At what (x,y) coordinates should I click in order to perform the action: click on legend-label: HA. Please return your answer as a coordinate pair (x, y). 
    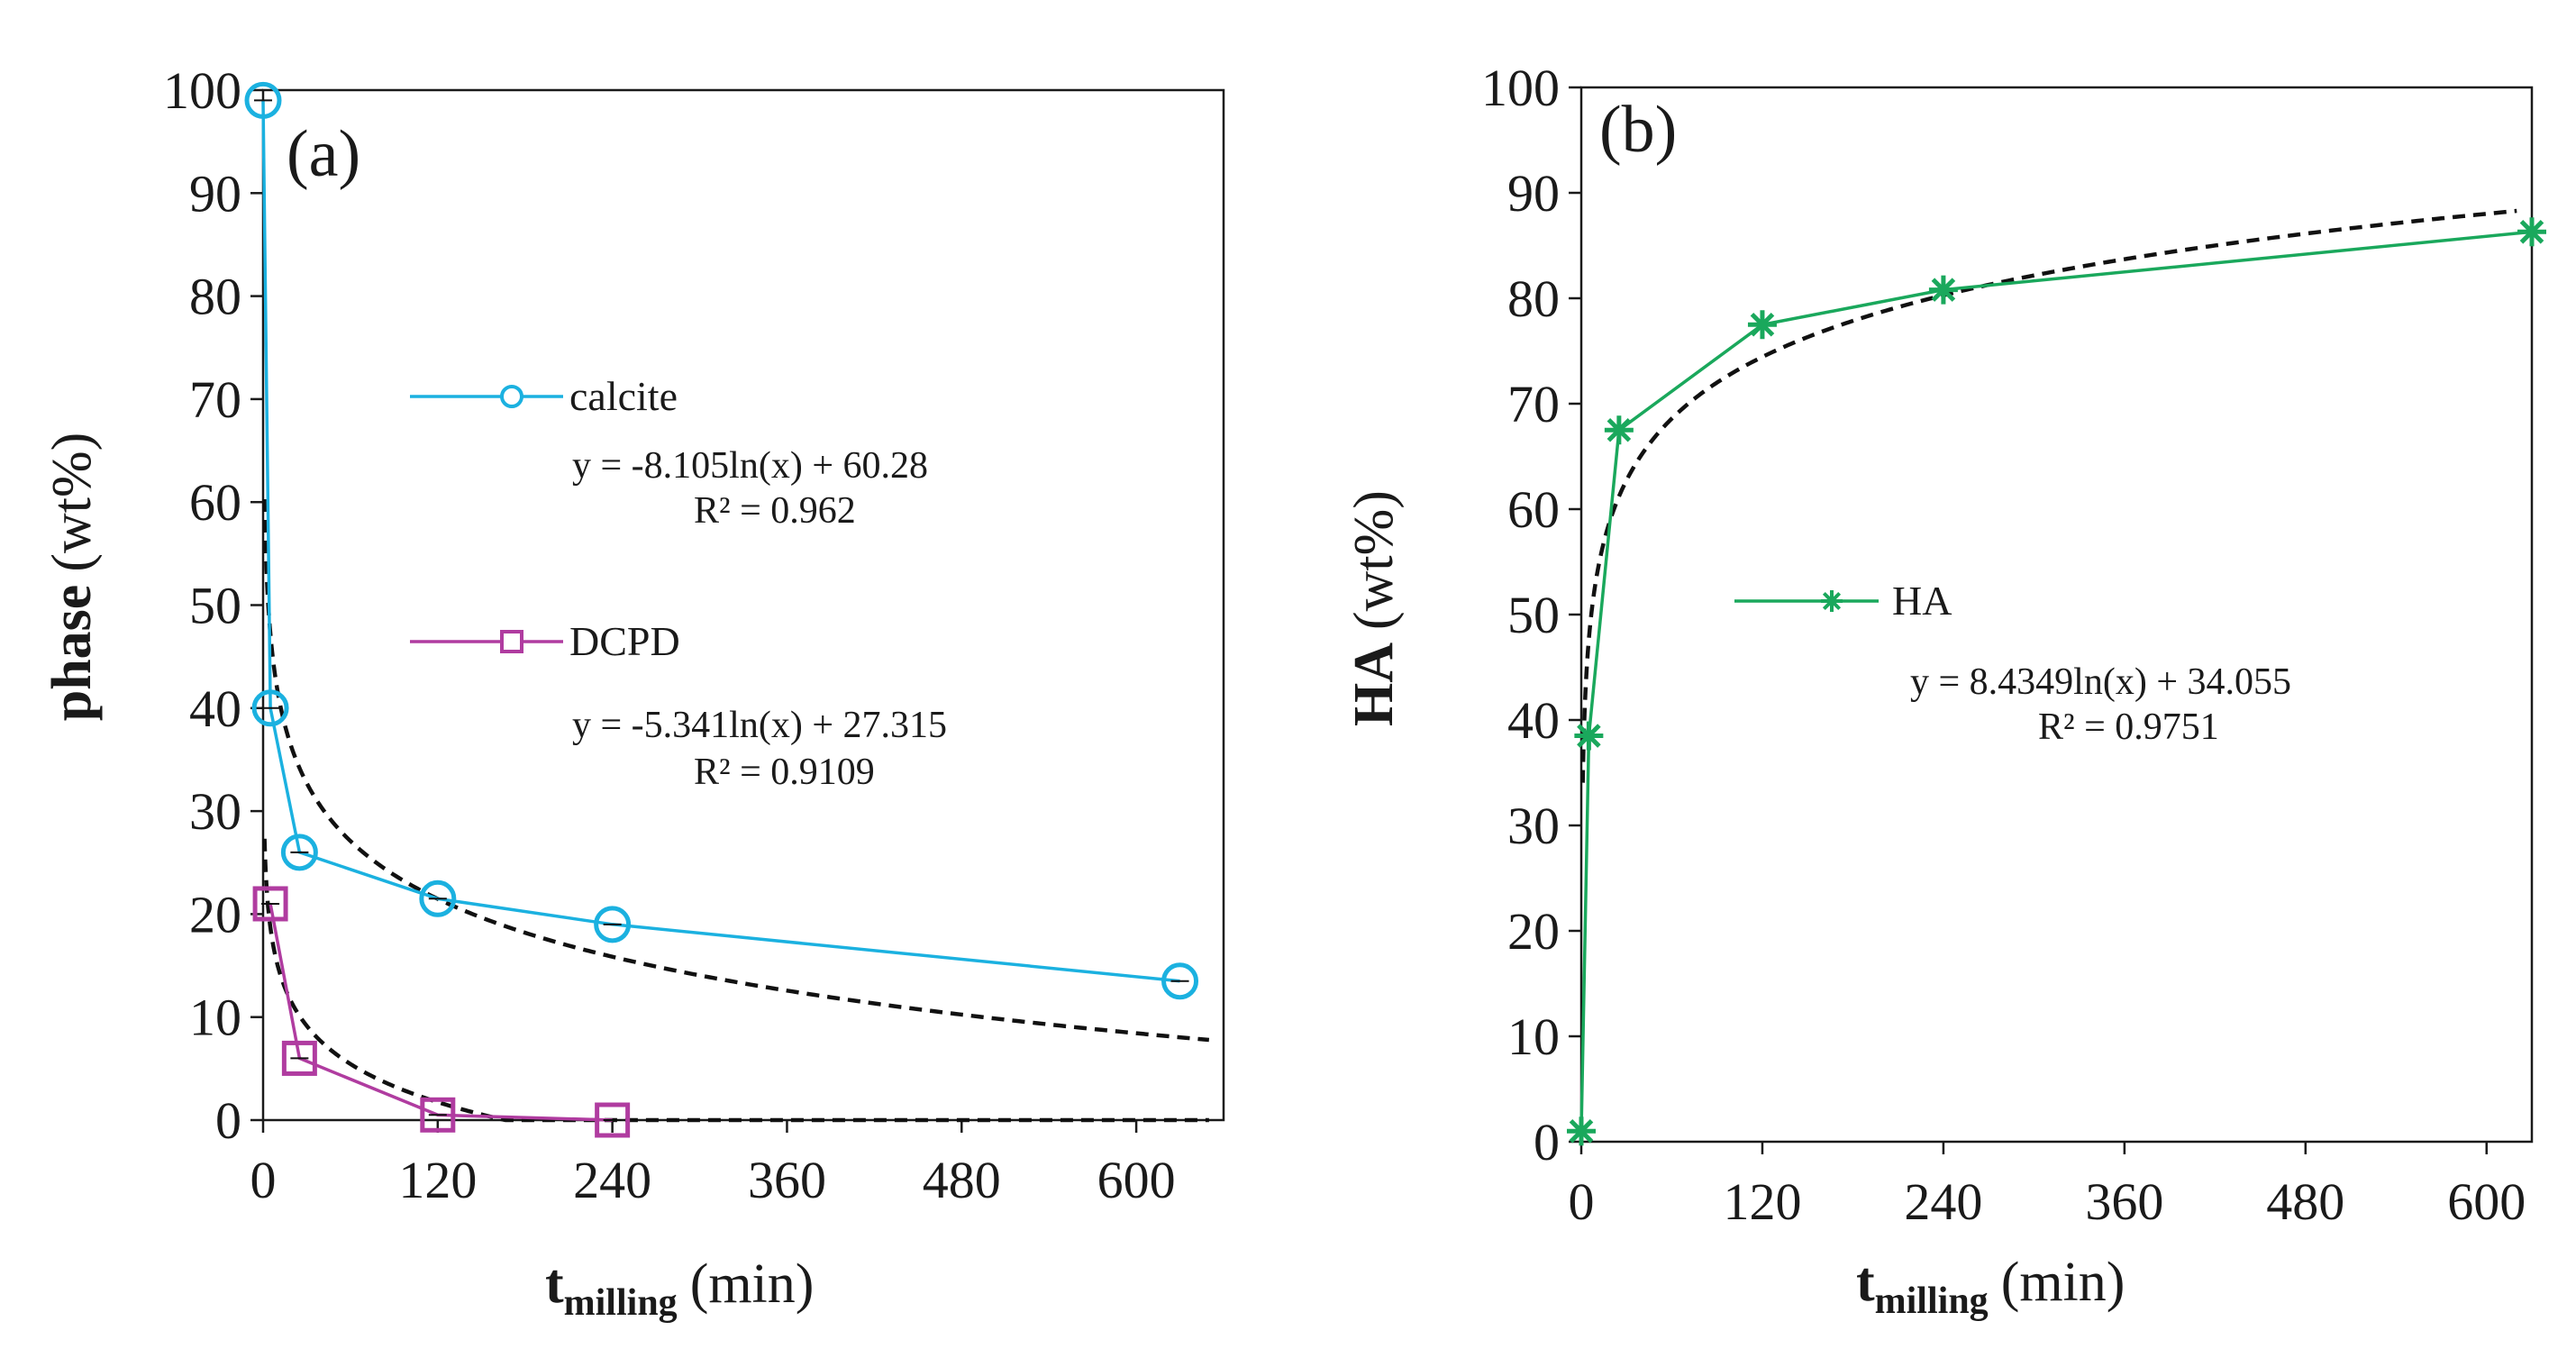
    Looking at the image, I should click on (1922, 601).